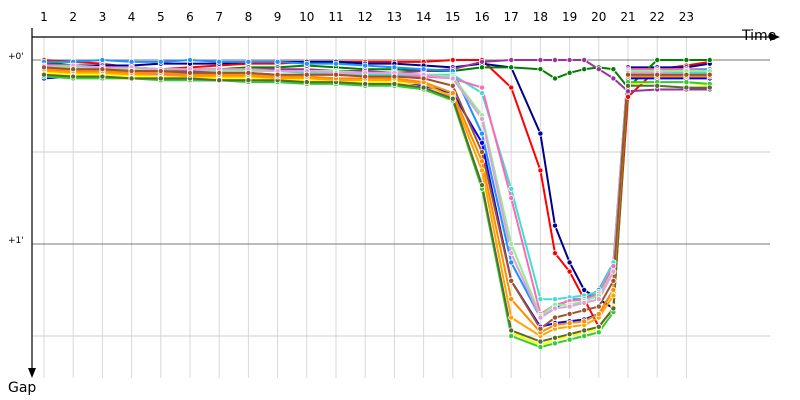 This screenshot has width=800, height=400. I want to click on x-tick-label: 11, so click(335, 17).